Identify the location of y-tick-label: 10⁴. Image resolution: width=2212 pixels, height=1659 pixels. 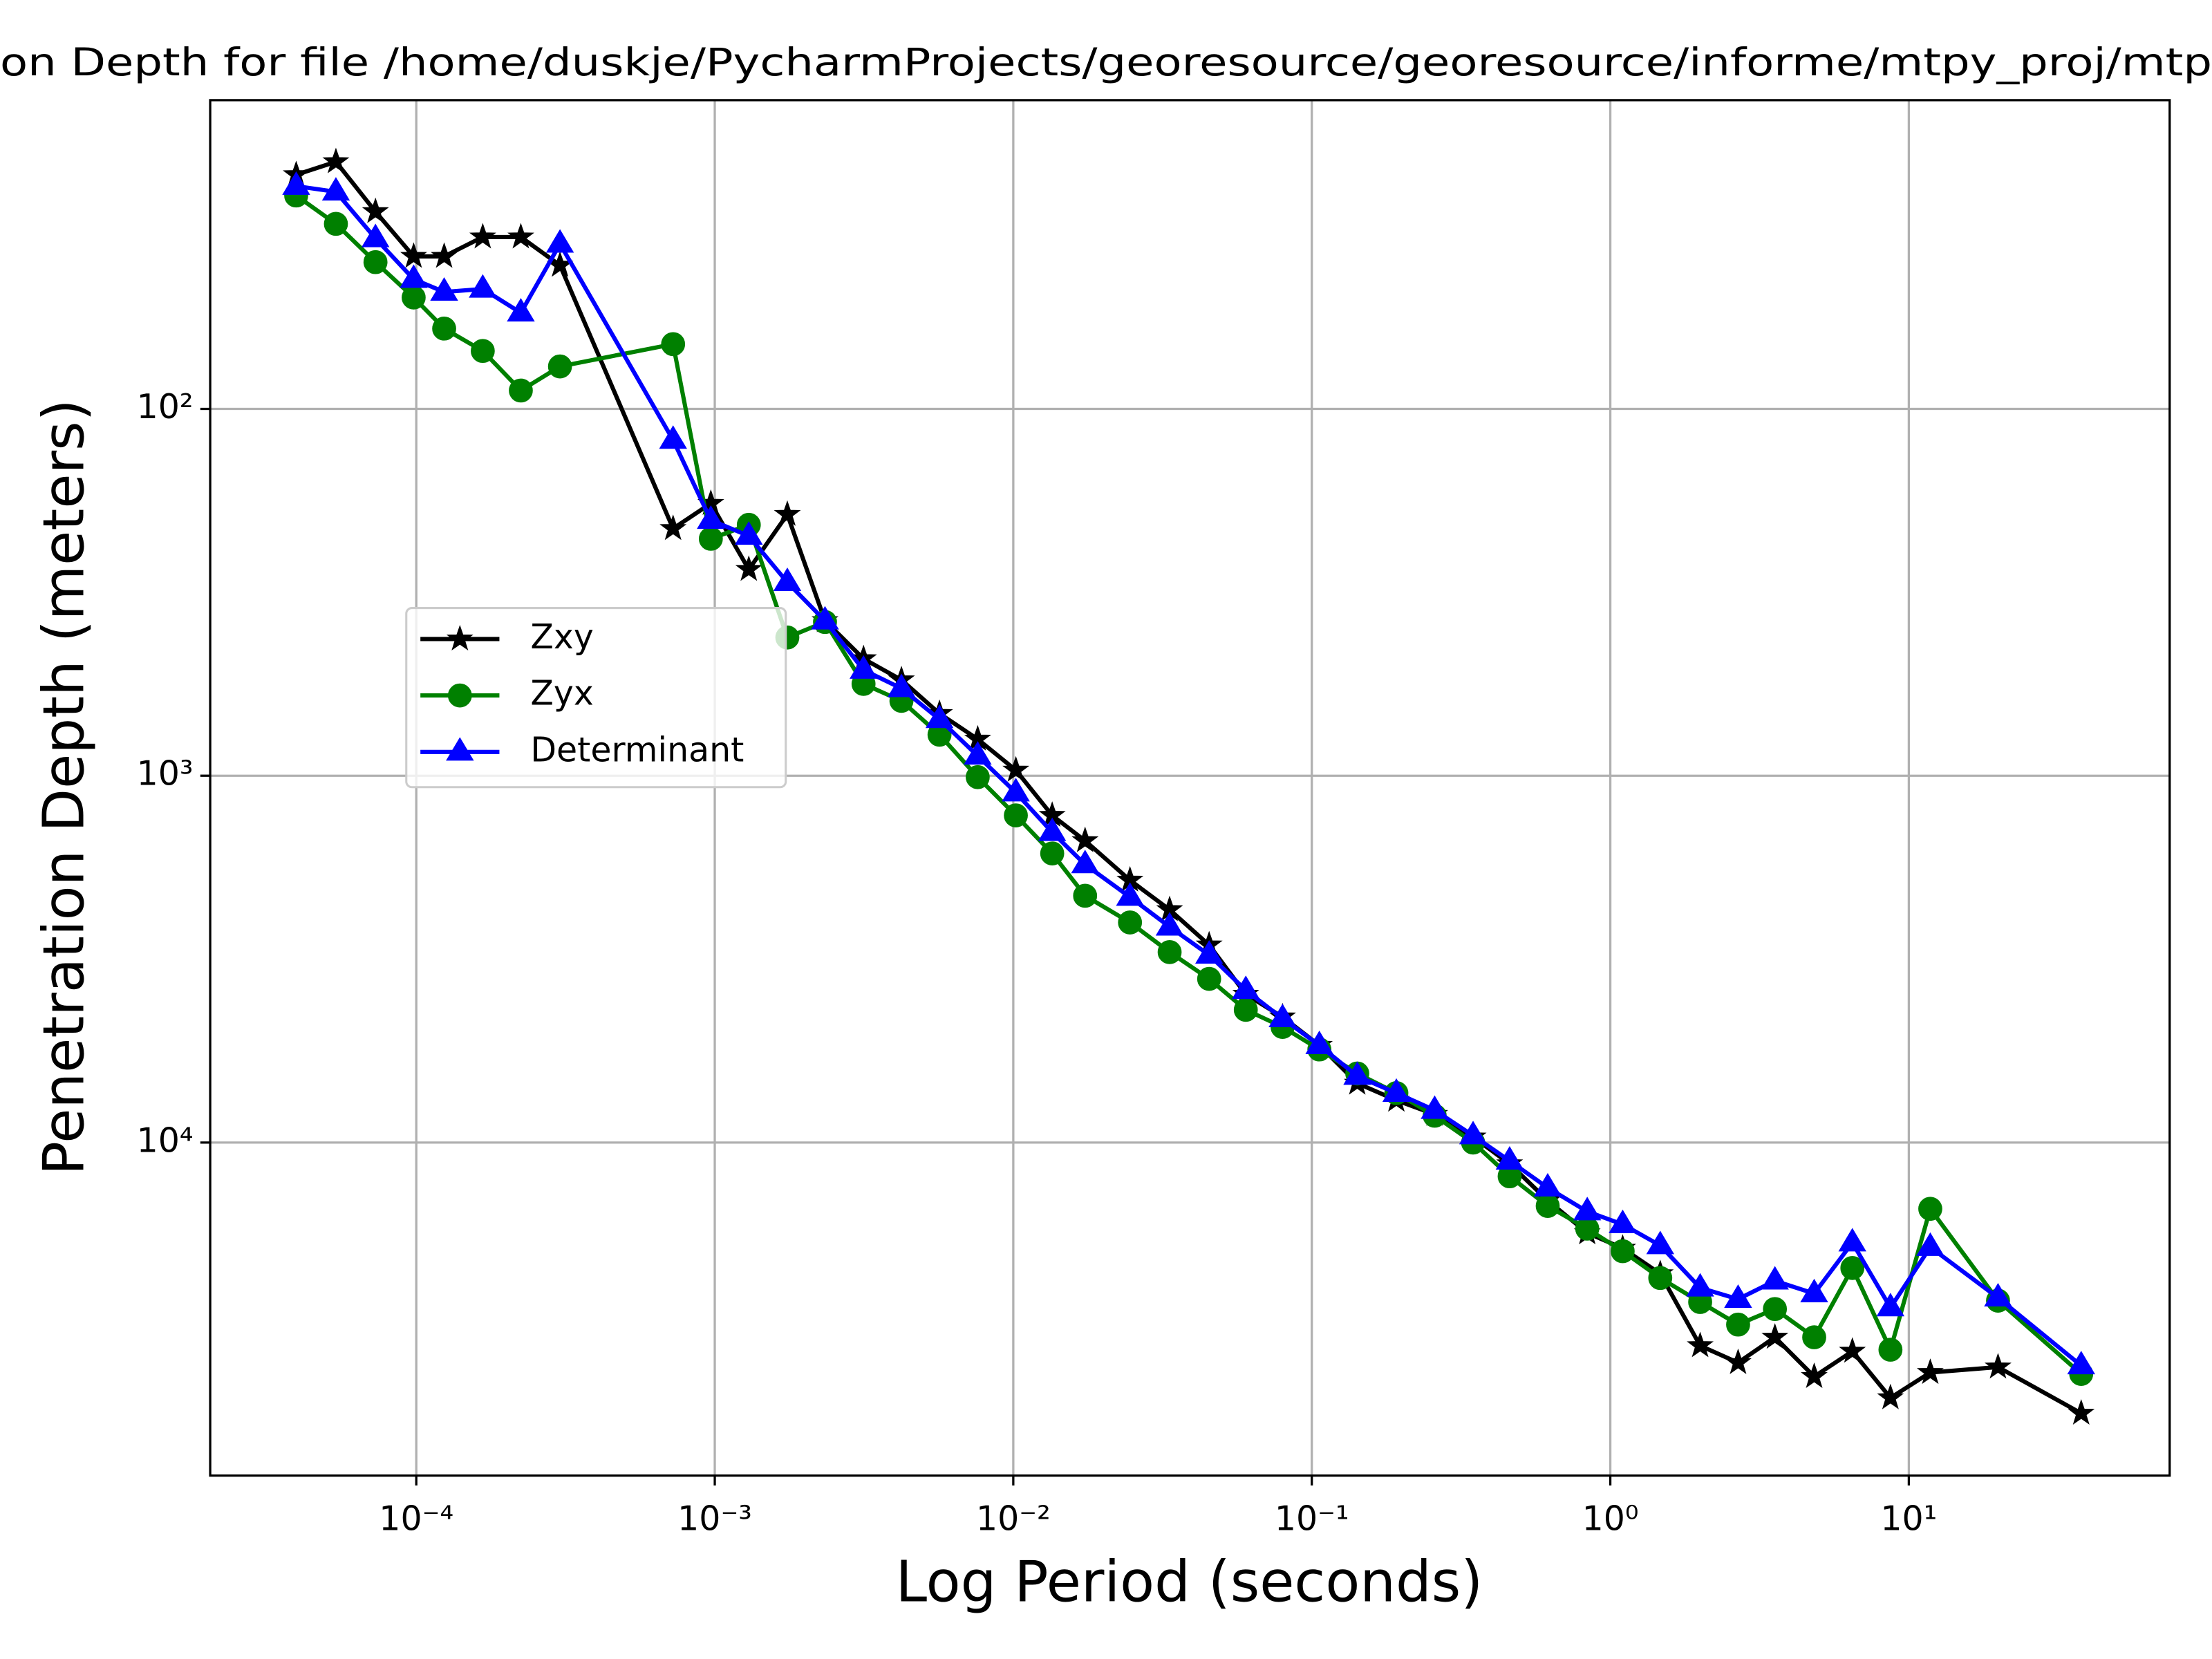
(165, 1140).